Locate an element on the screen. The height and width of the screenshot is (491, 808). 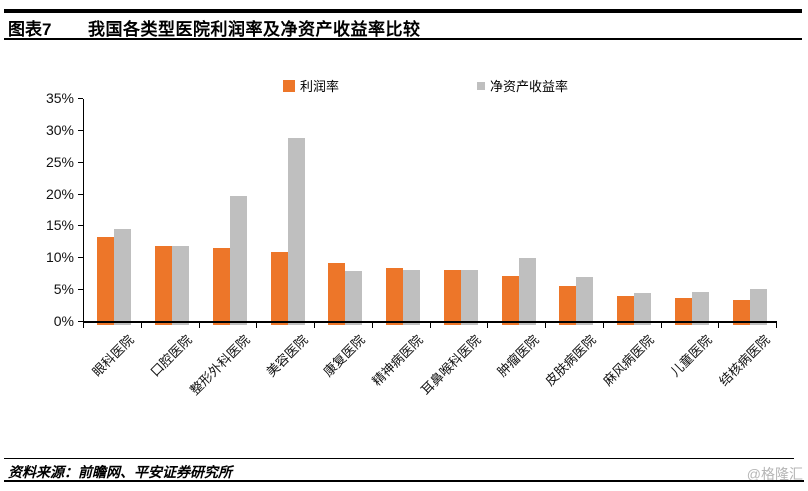
watermark: @格隆汇 is located at coordinates (774, 474).